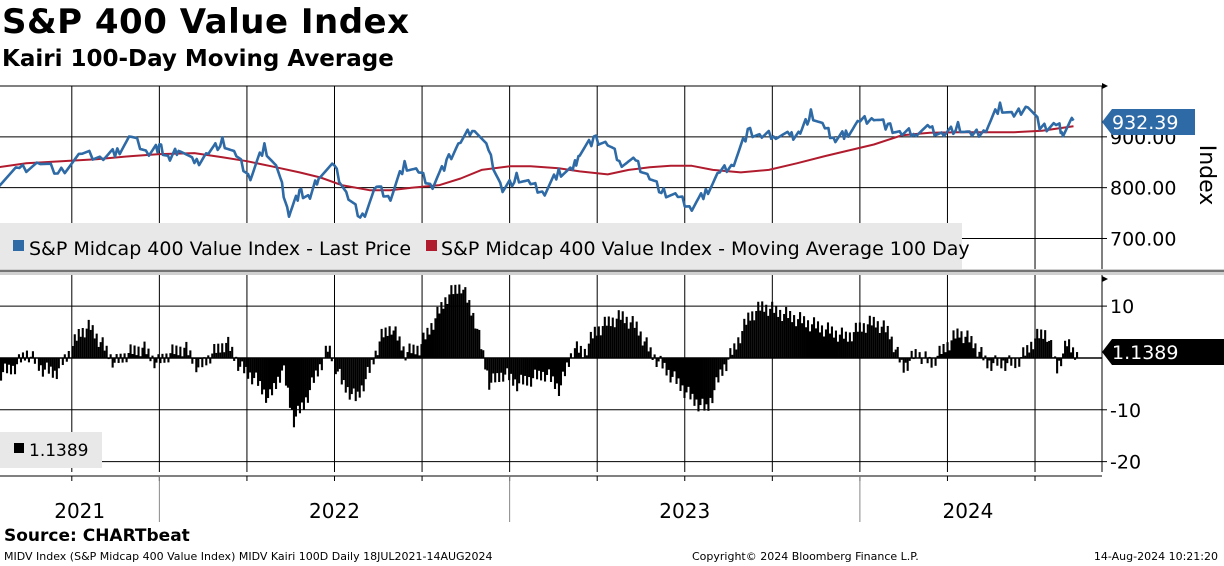 The width and height of the screenshot is (1224, 566). What do you see at coordinates (1105, 279) in the screenshot?
I see `lower-axis-arrow` at bounding box center [1105, 279].